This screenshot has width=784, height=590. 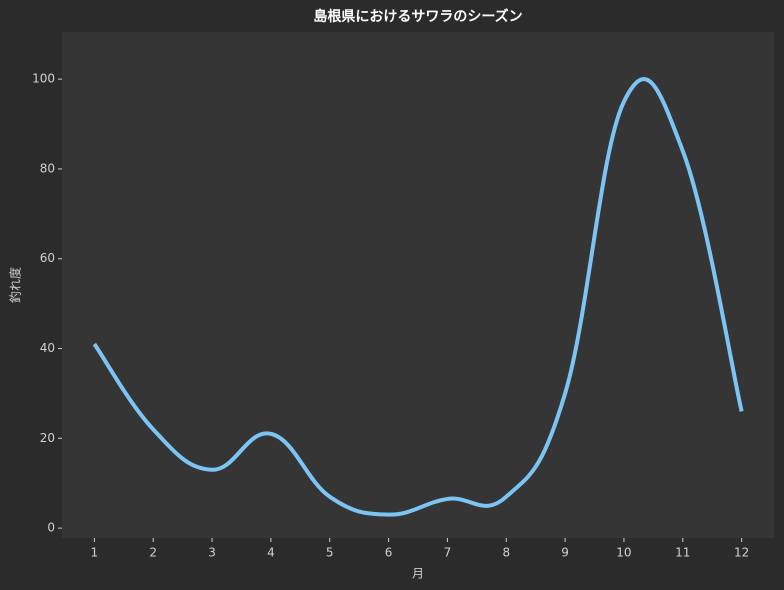 I want to click on x-tick-label: 3, so click(x=212, y=553).